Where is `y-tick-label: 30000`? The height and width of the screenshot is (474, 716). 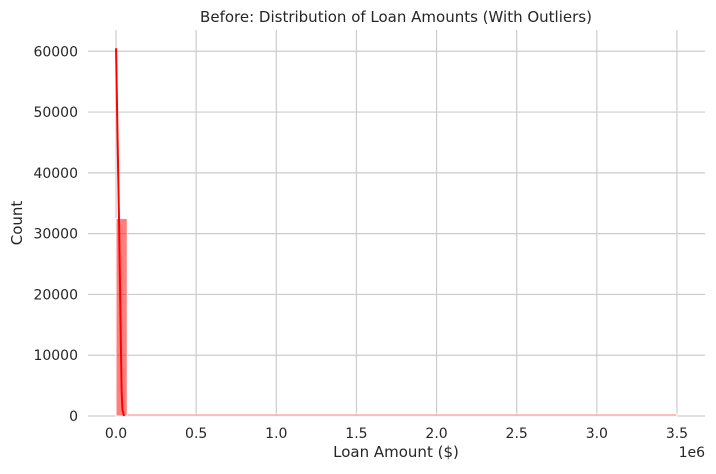
y-tick-label: 30000 is located at coordinates (55, 235).